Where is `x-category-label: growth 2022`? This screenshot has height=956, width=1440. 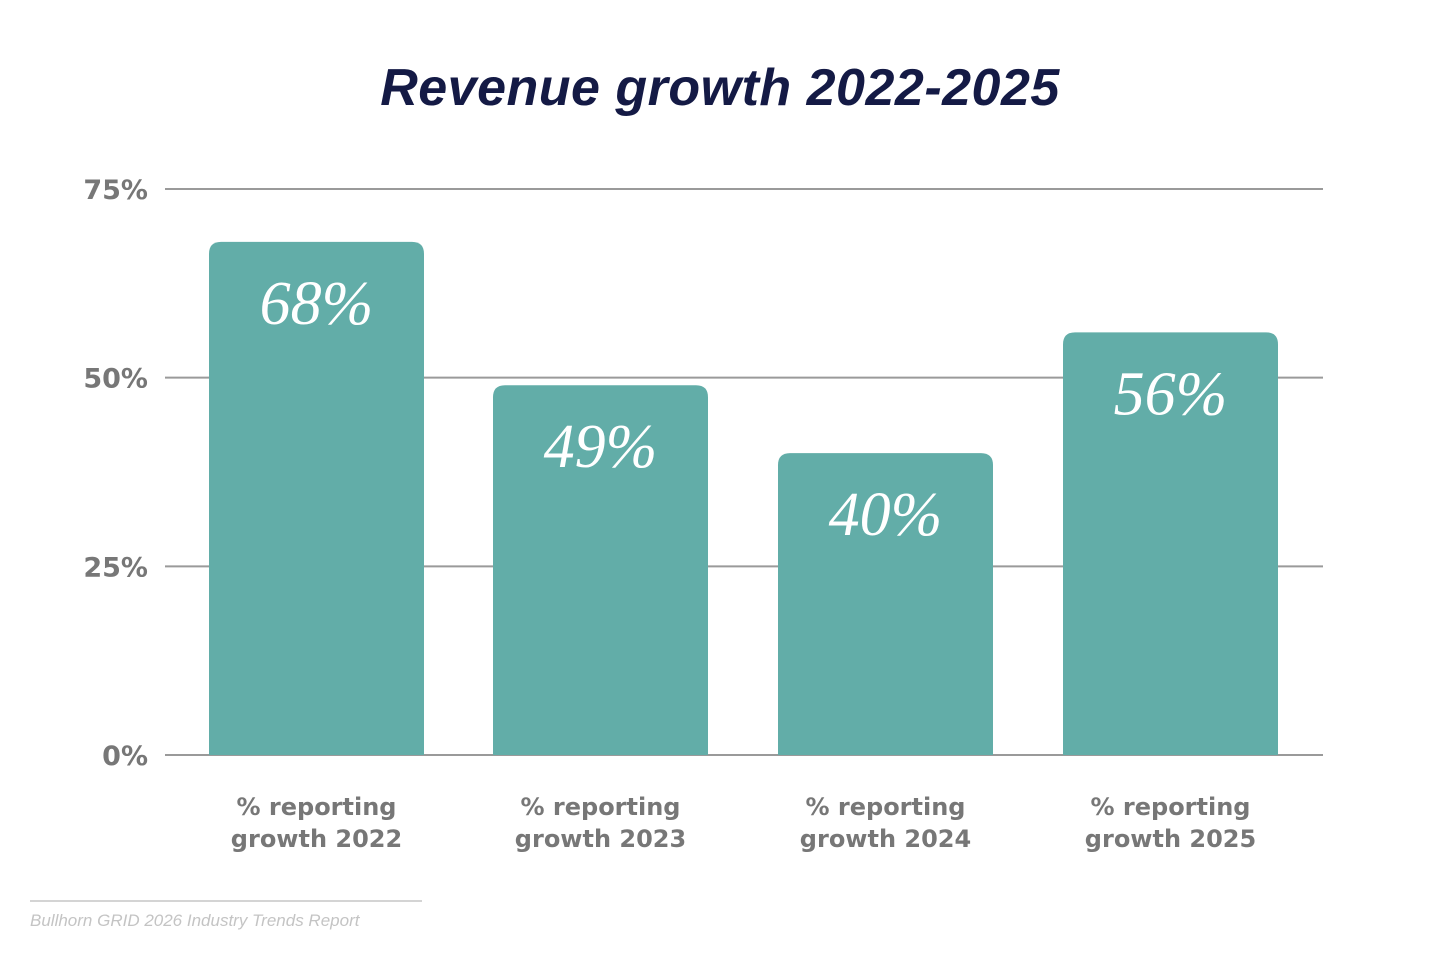 x-category-label: growth 2022 is located at coordinates (316, 839).